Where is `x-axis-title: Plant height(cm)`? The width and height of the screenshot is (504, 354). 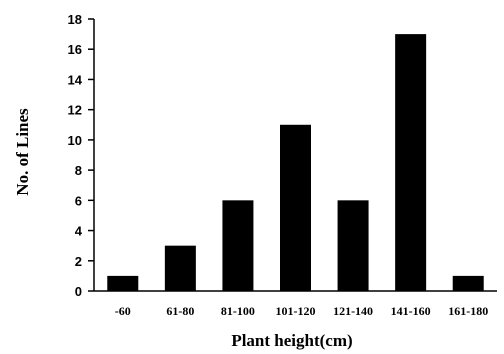
x-axis-title: Plant height(cm) is located at coordinates (291, 340).